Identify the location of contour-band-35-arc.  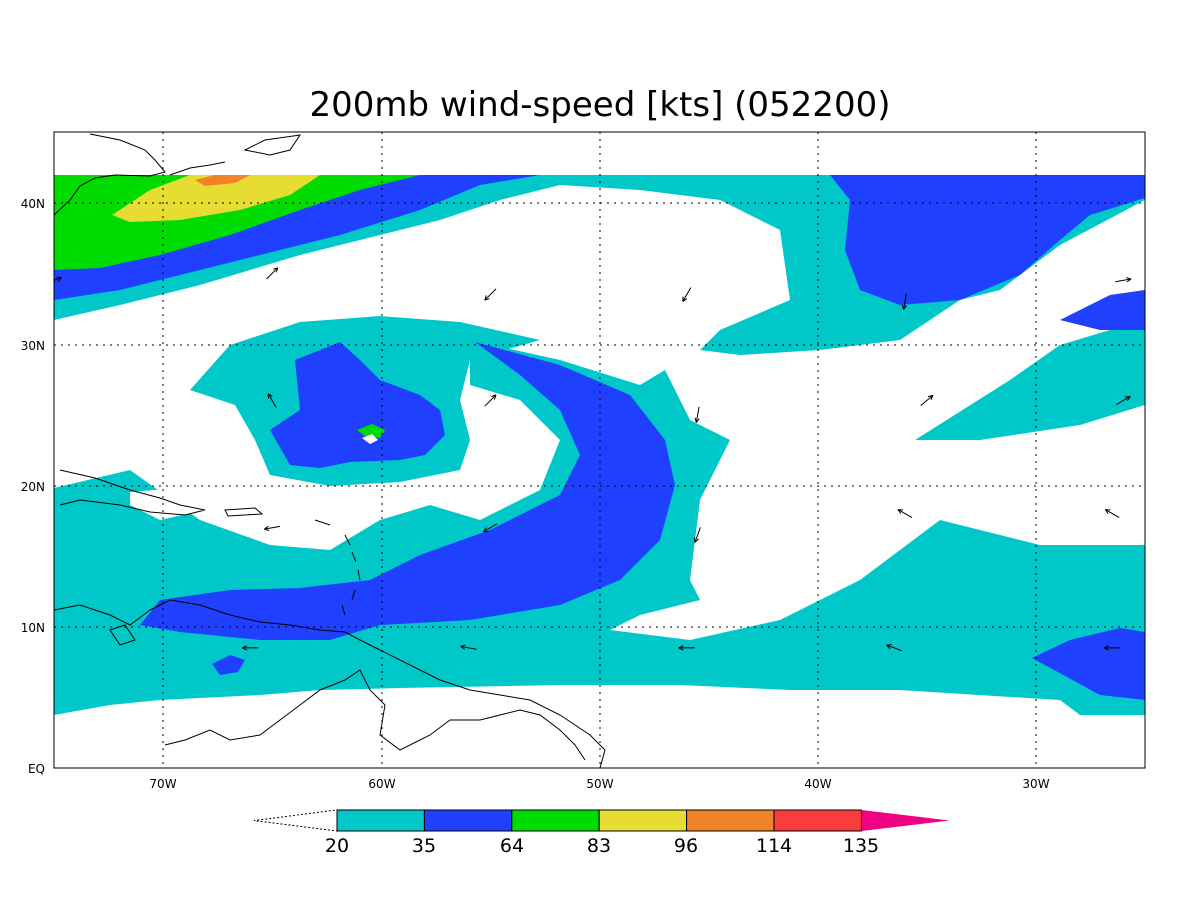
(407, 491).